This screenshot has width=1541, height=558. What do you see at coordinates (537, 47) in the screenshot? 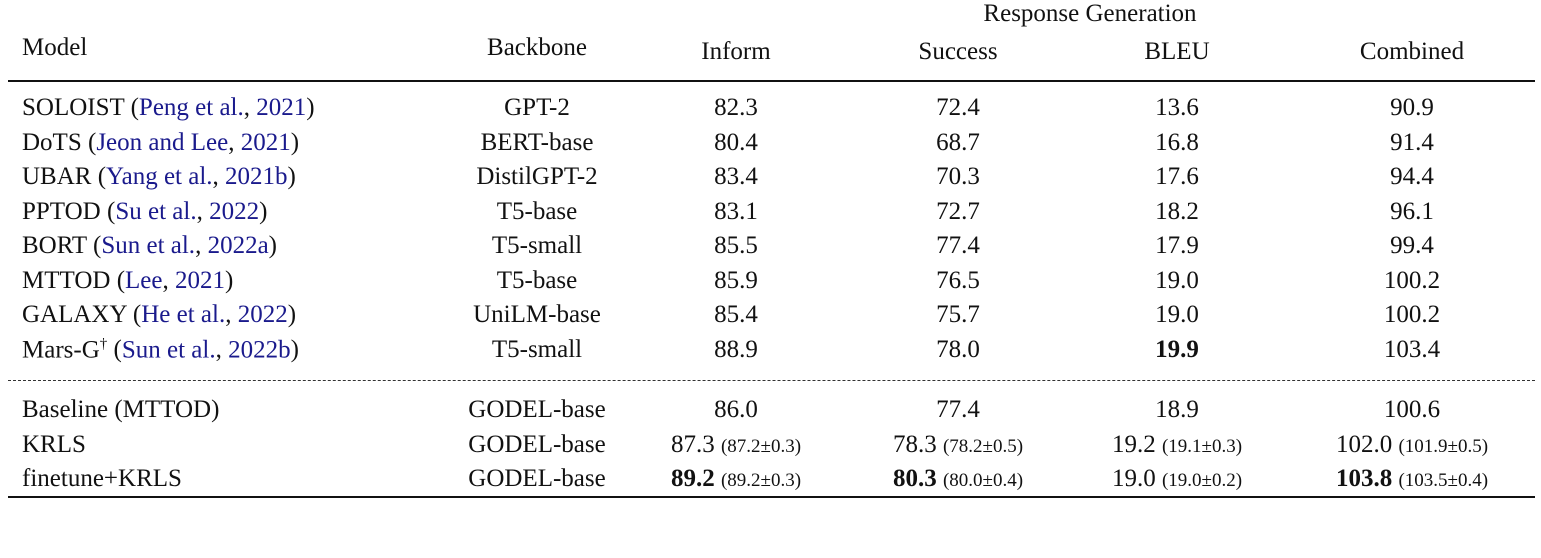
I see `header-backbone: Backbone` at bounding box center [537, 47].